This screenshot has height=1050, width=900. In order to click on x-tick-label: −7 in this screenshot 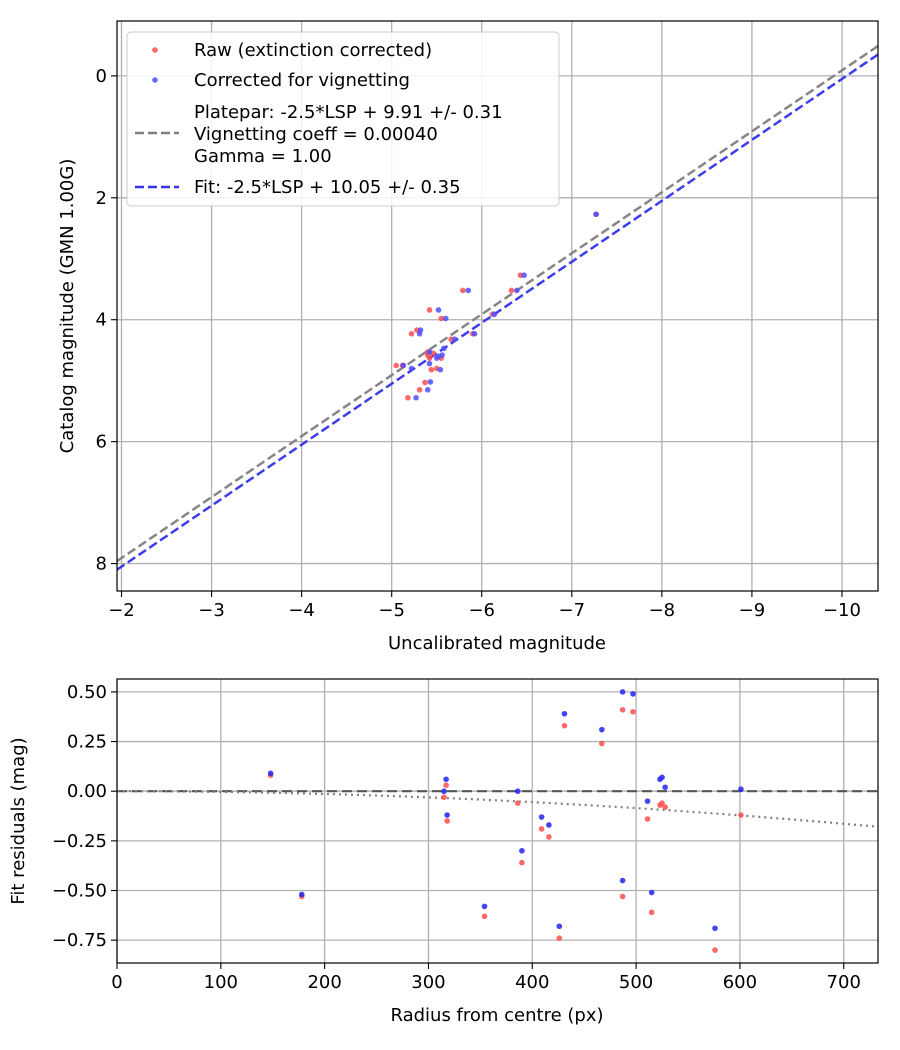, I will do `click(572, 610)`.